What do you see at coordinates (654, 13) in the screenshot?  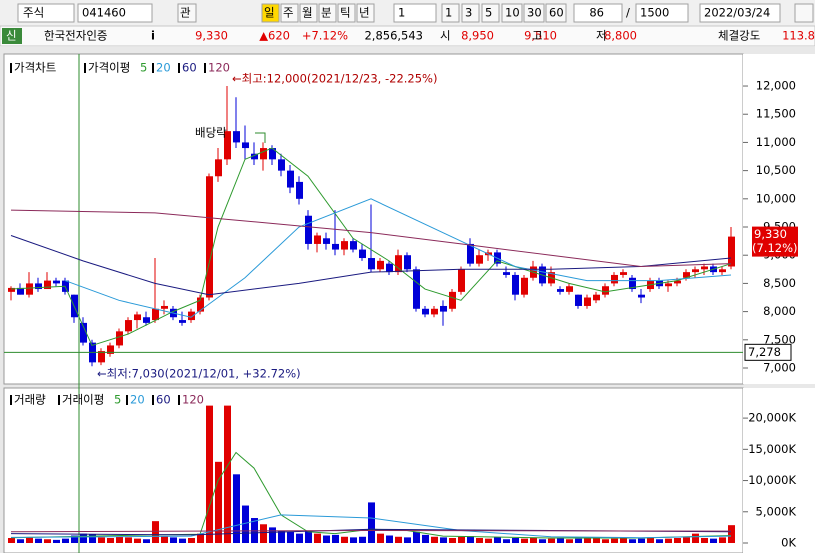 I see `total-count: 1500` at bounding box center [654, 13].